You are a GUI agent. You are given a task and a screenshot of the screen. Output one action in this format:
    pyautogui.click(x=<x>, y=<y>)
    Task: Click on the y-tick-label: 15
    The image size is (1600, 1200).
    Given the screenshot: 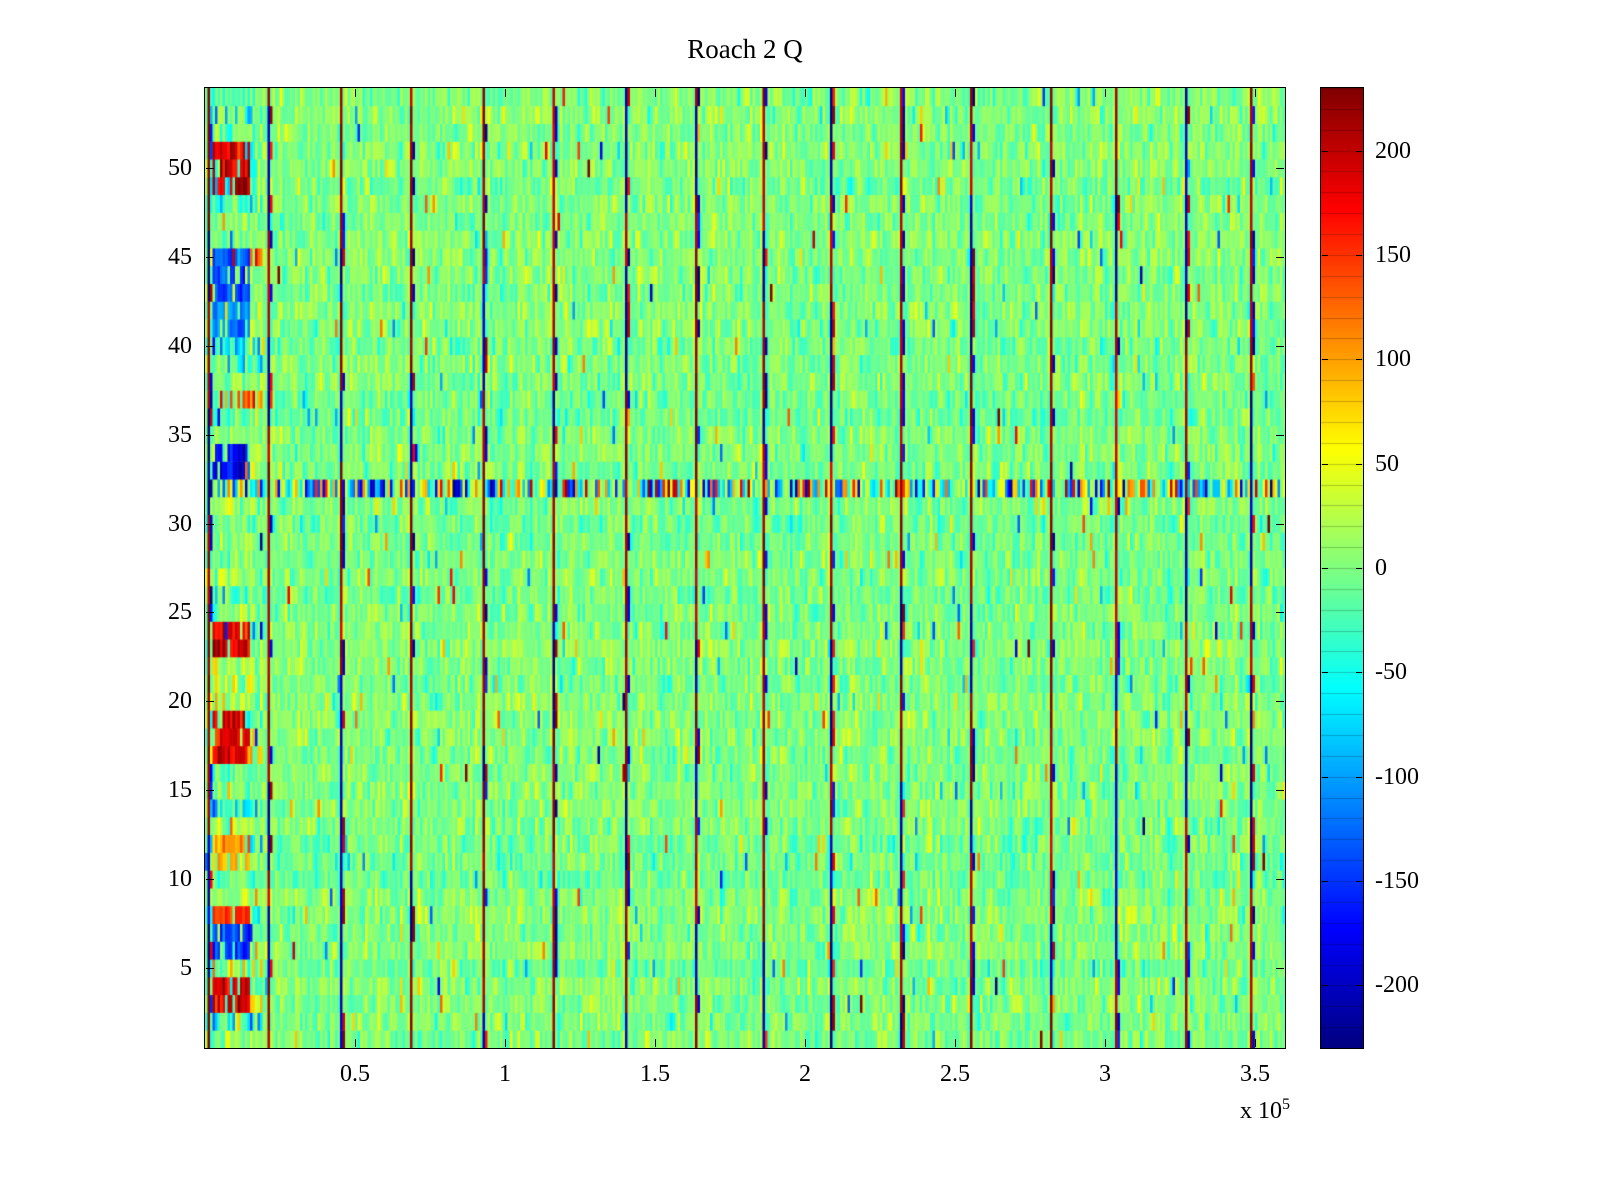 What is the action you would take?
    pyautogui.click(x=180, y=790)
    